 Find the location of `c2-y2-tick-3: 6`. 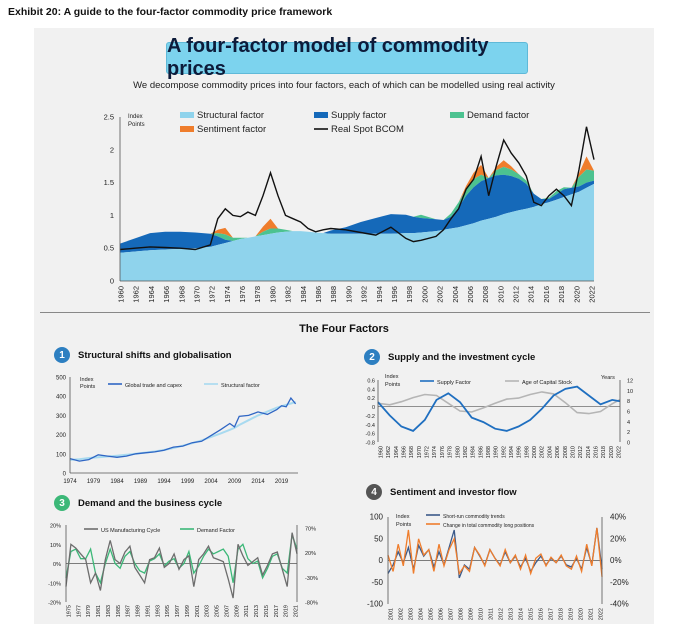

c2-y2-tick-3: 6 is located at coordinates (628, 413).